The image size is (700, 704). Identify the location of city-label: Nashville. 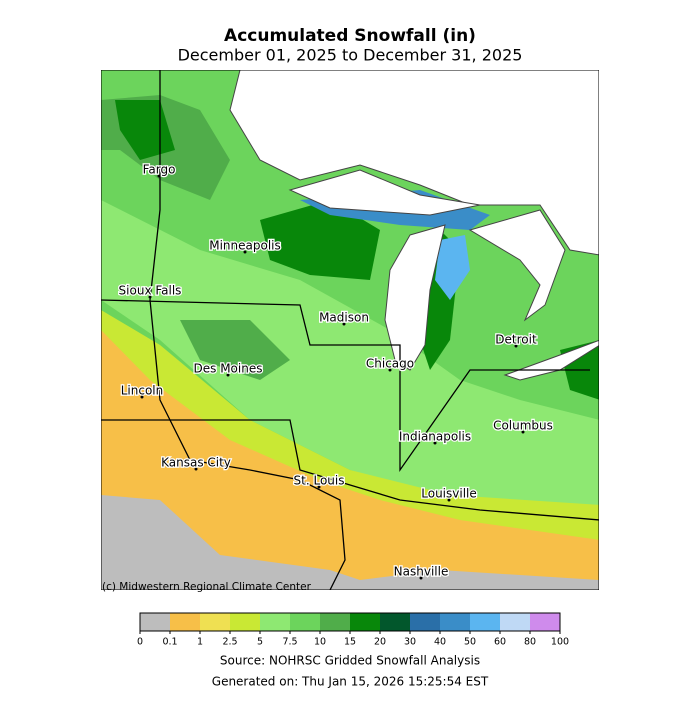
(421, 572).